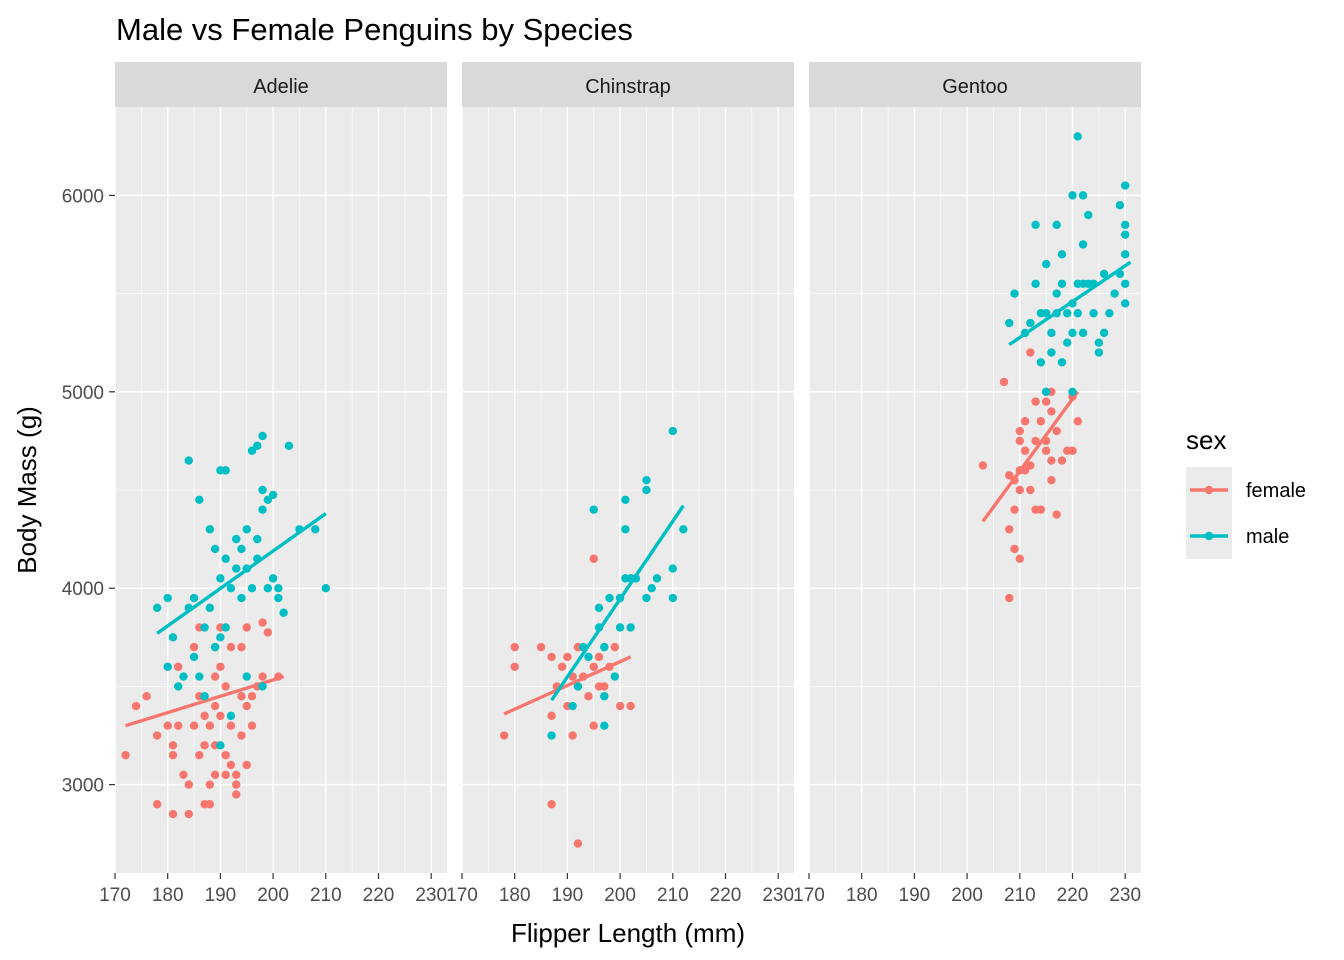  Describe the element at coordinates (628, 87) in the screenshot. I see `facet-strip-label: Chinstrap` at that location.